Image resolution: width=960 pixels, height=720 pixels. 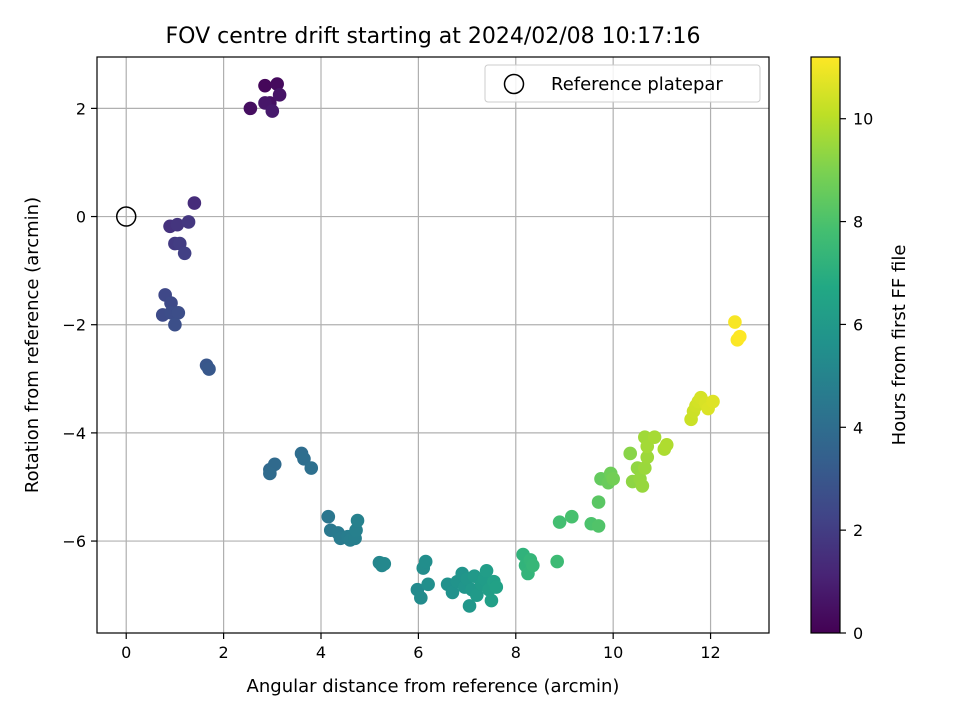 What do you see at coordinates (858, 633) in the screenshot?
I see `colorbar-tick-label: 0` at bounding box center [858, 633].